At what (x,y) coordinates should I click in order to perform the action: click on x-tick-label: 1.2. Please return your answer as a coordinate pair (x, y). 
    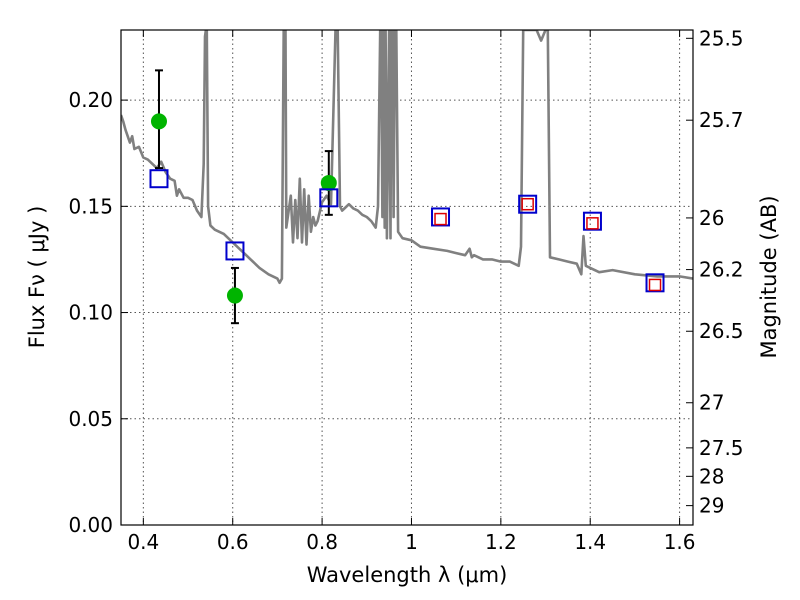
    Looking at the image, I should click on (501, 542).